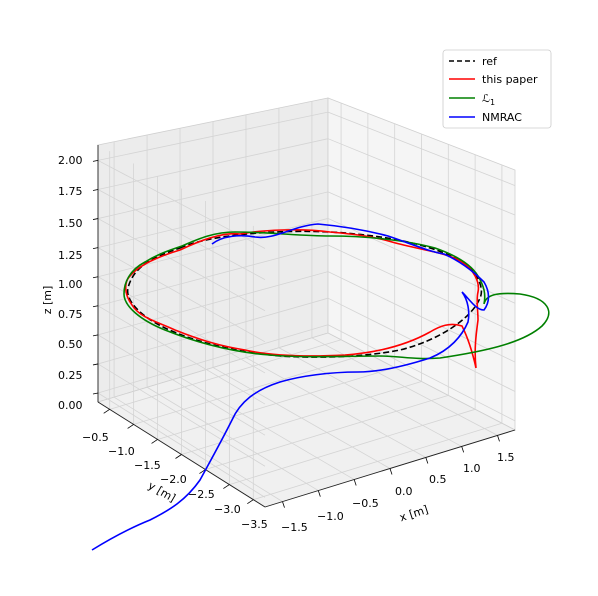 The width and height of the screenshot is (598, 596). I want to click on z-tick-label: 2.00, so click(70, 160).